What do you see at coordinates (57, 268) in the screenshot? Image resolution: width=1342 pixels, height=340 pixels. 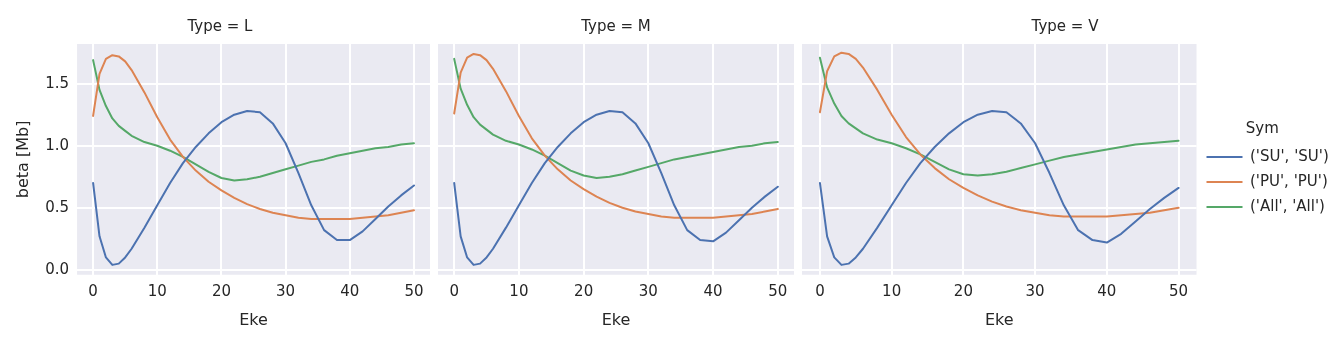 I see `y-tick-label: 0.0` at bounding box center [57, 268].